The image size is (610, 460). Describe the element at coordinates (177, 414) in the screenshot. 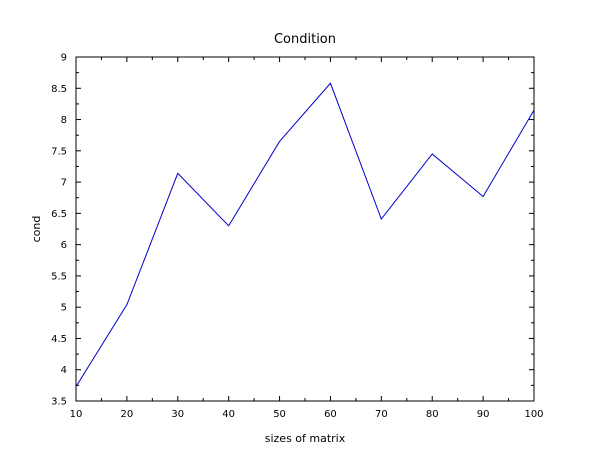

I see `x-tick-label: 30` at that location.